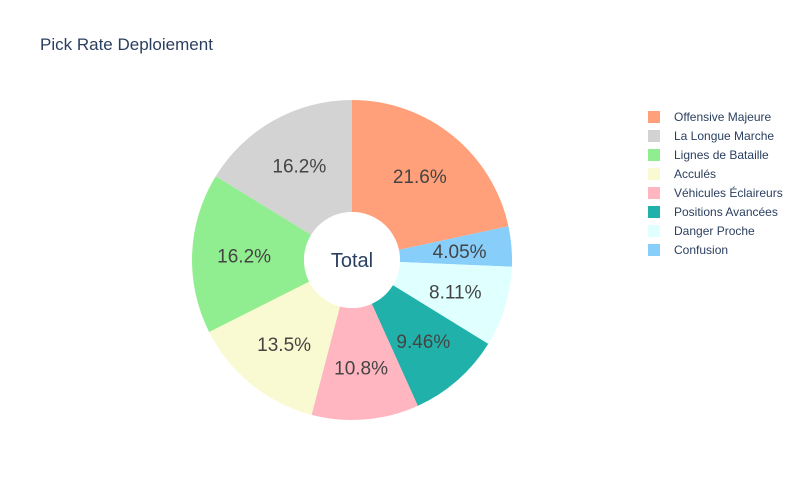 The height and width of the screenshot is (500, 800). Describe the element at coordinates (455, 293) in the screenshot. I see `slice-label-danger-proche: 8.11%` at that location.